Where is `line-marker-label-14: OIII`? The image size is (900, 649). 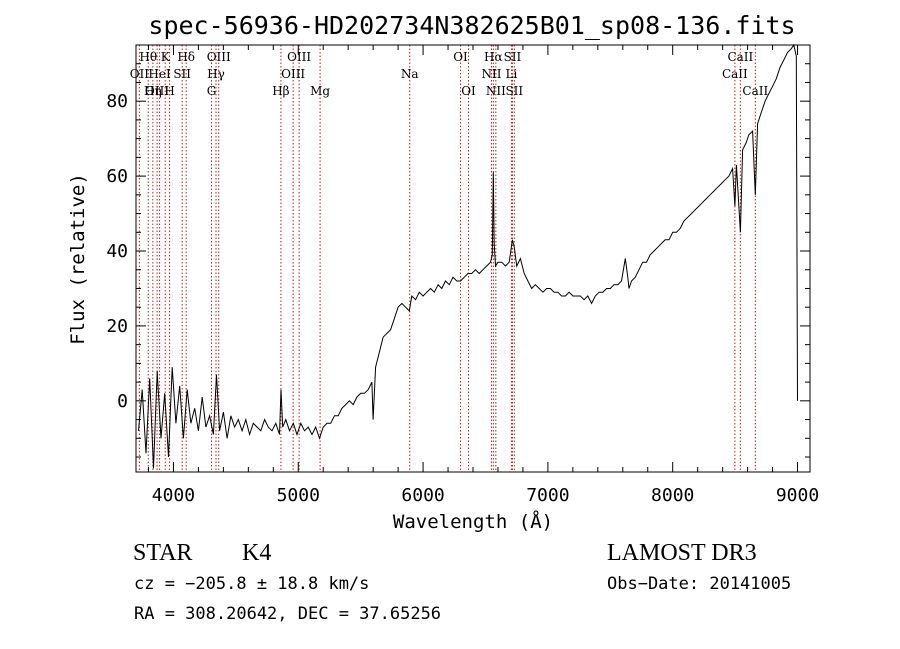 line-marker-label-14: OIII is located at coordinates (293, 74).